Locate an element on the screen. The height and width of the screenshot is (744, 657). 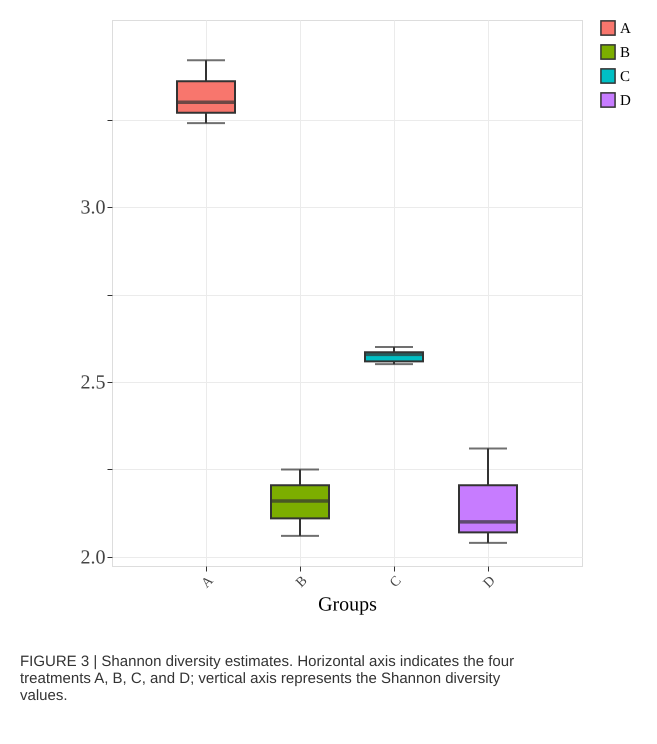
x-tick-label: A is located at coordinates (208, 582).